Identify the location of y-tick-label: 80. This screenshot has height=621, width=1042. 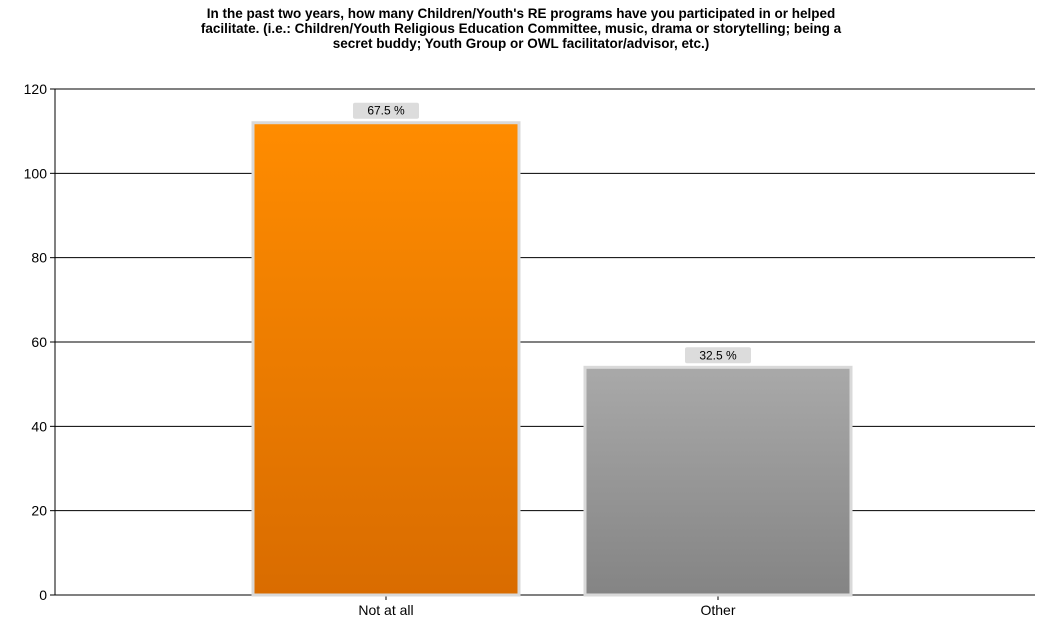
(39, 258).